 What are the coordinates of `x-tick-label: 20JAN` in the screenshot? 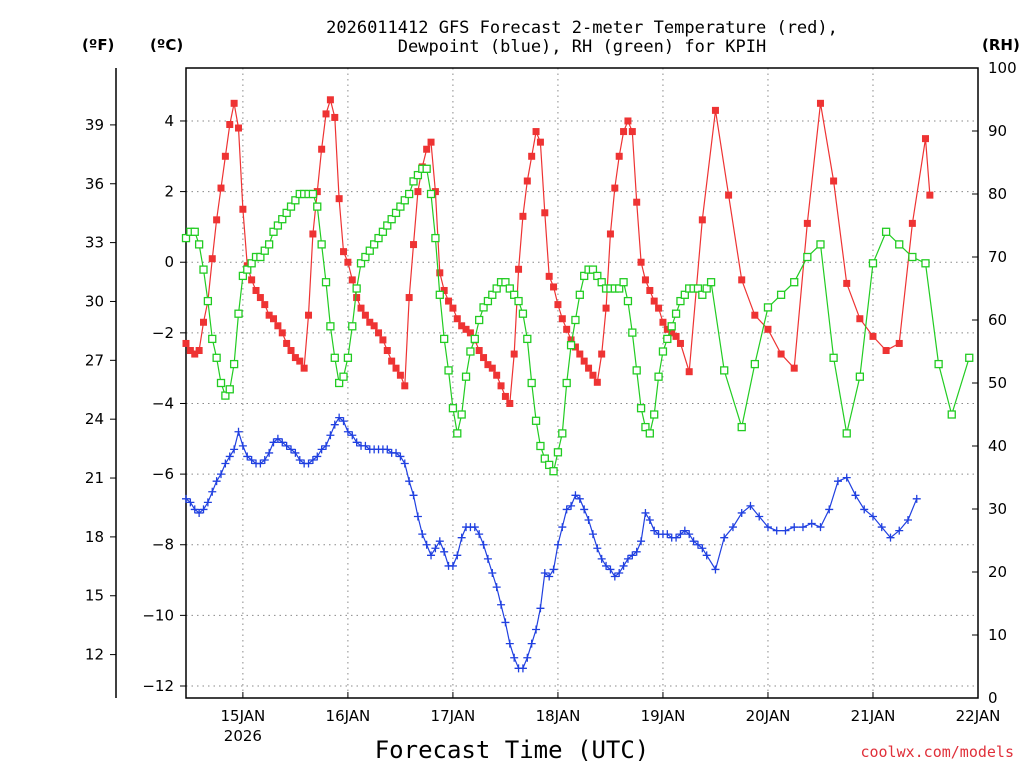 It's located at (768, 716).